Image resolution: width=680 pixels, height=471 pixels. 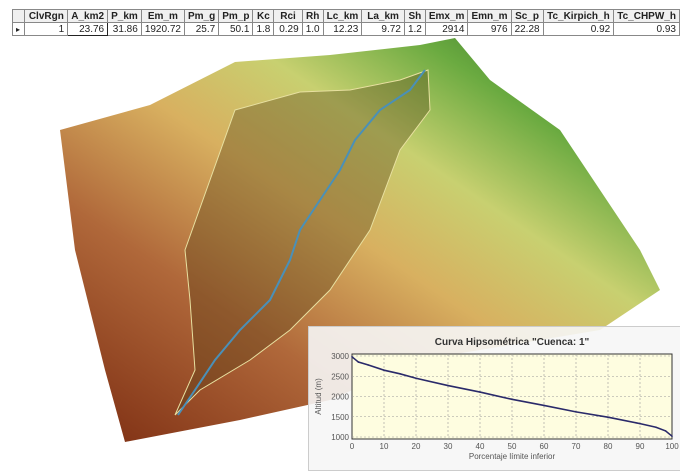 What do you see at coordinates (288, 29) in the screenshot?
I see `table-cell: 0.29` at bounding box center [288, 29].